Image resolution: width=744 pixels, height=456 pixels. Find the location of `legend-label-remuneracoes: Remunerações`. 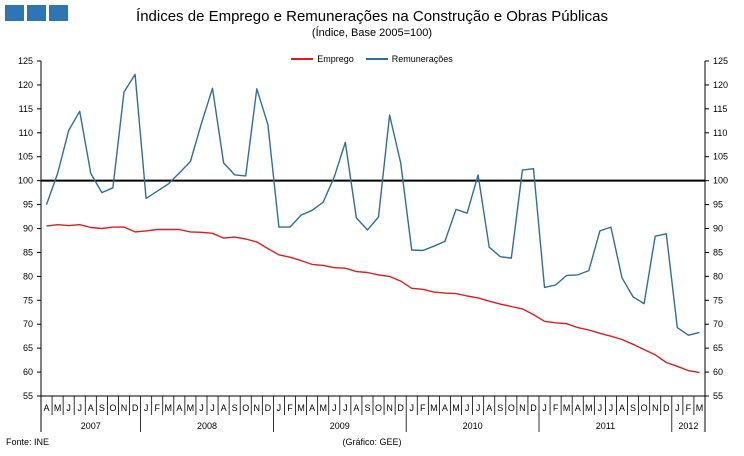

legend-label-remuneracoes: Remunerações is located at coordinates (422, 59).